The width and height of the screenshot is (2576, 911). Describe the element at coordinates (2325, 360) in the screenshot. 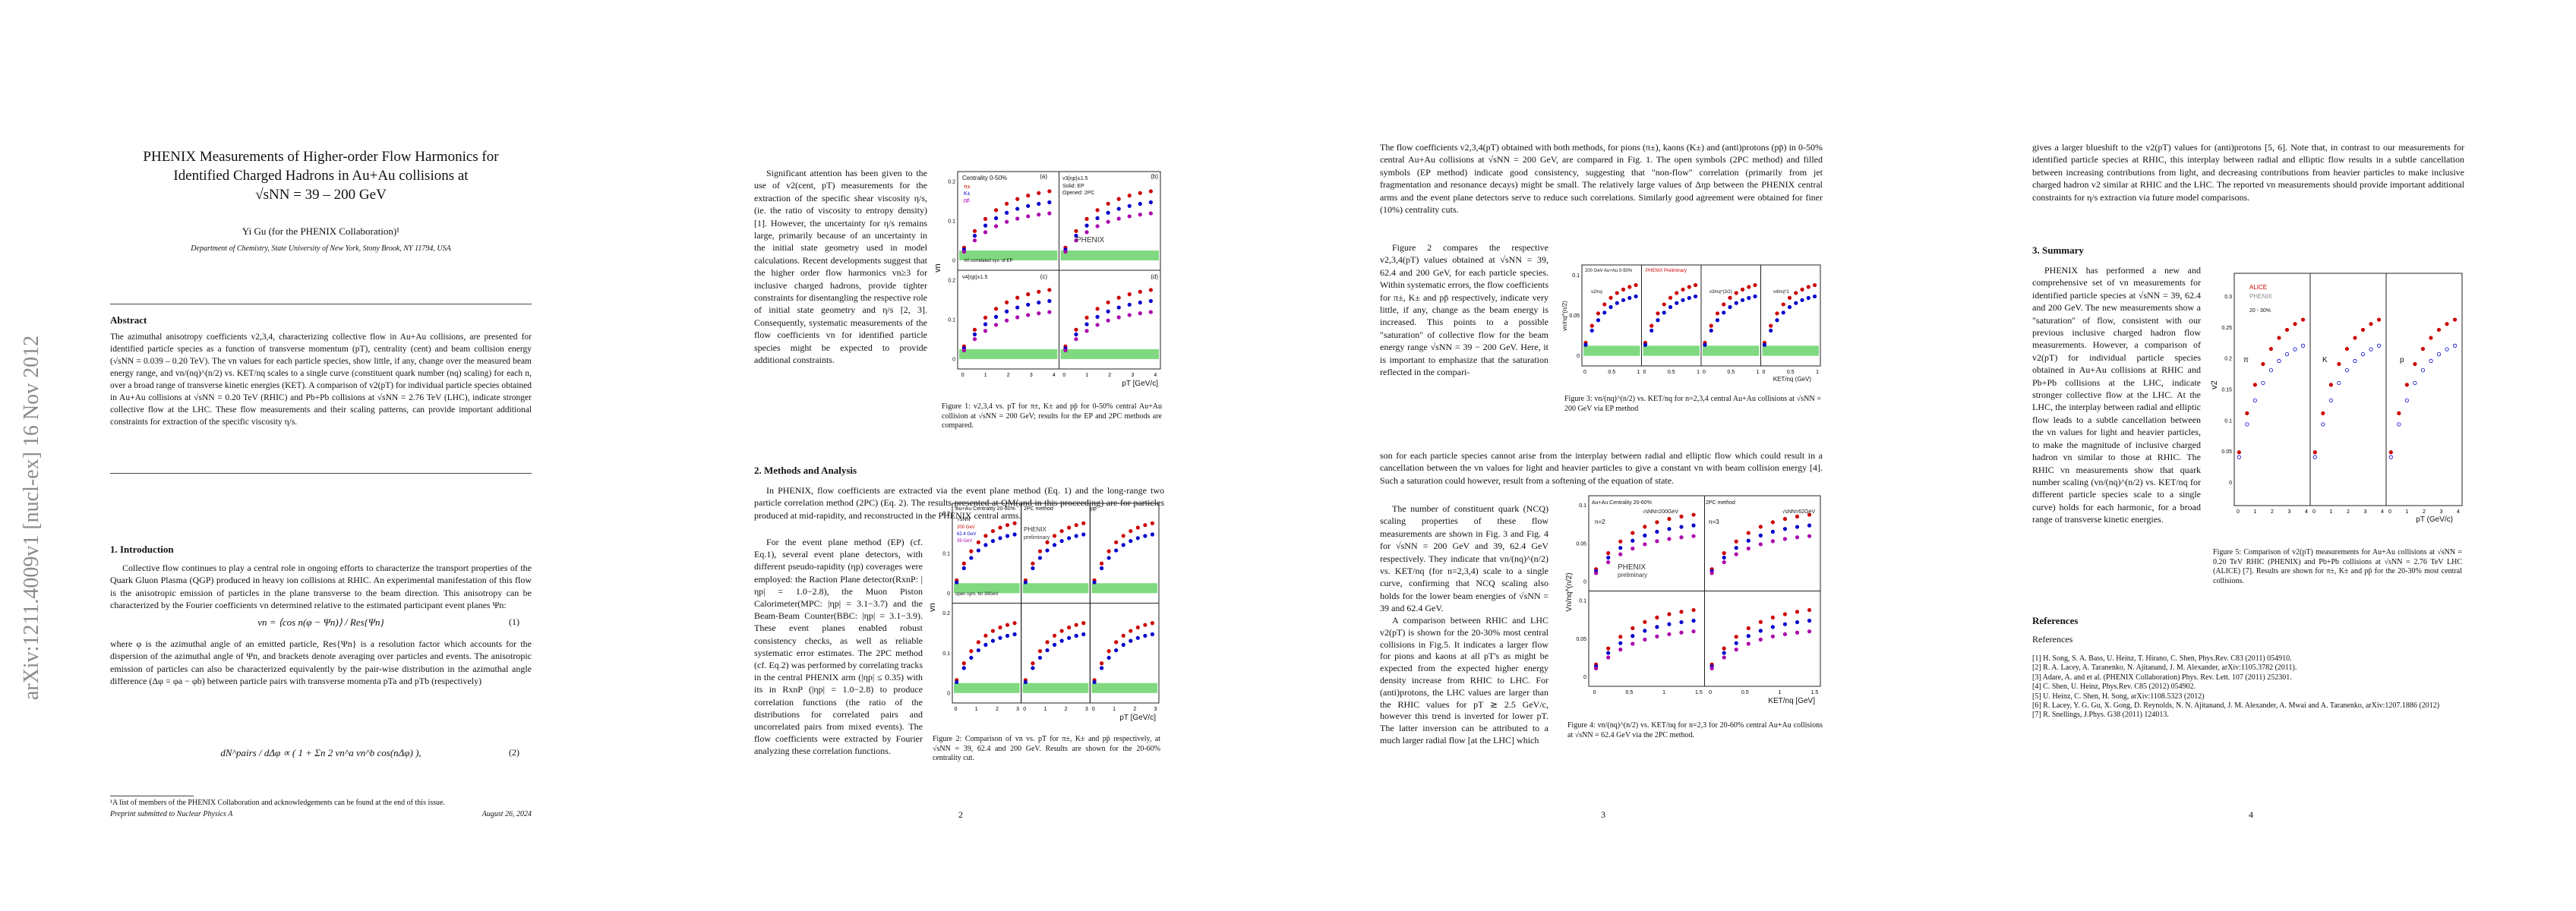

I see `figure-label: K` at that location.